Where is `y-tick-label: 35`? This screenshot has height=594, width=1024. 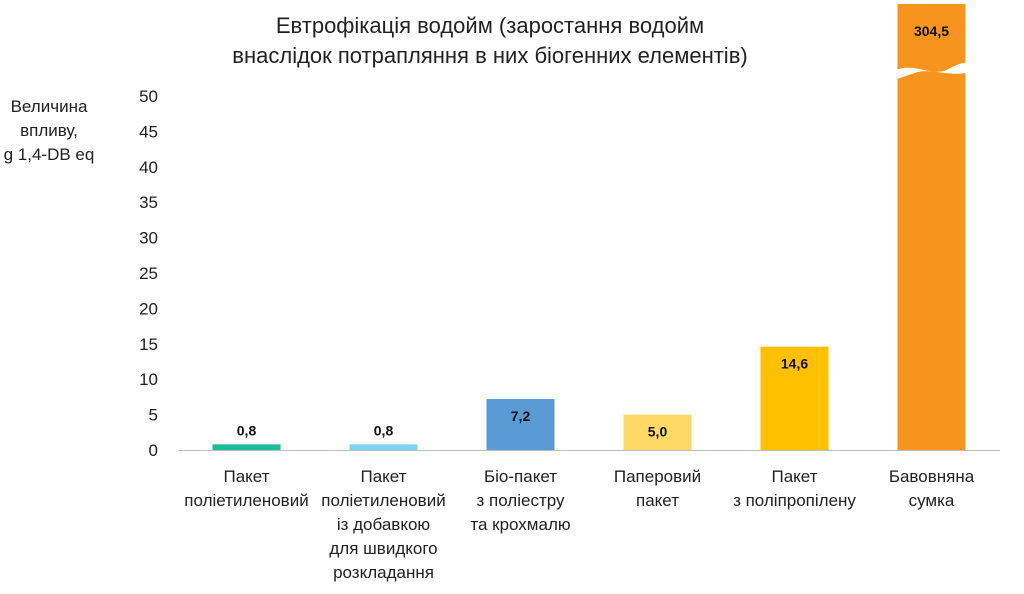
y-tick-label: 35 is located at coordinates (148, 202).